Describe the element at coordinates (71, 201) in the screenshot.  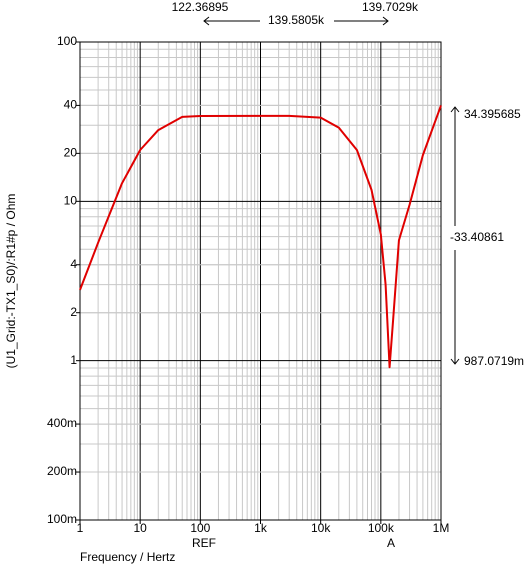
I see `y-tick-label: 10` at that location.